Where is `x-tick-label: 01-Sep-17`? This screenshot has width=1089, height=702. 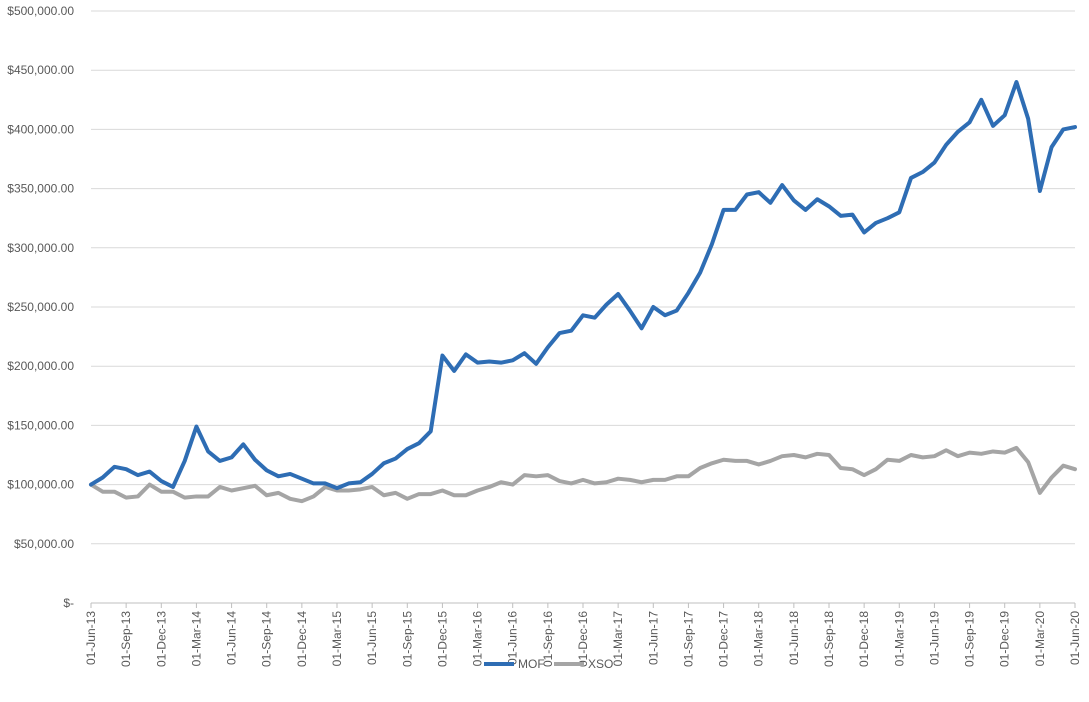
x-tick-label: 01-Sep-17 is located at coordinates (688, 639).